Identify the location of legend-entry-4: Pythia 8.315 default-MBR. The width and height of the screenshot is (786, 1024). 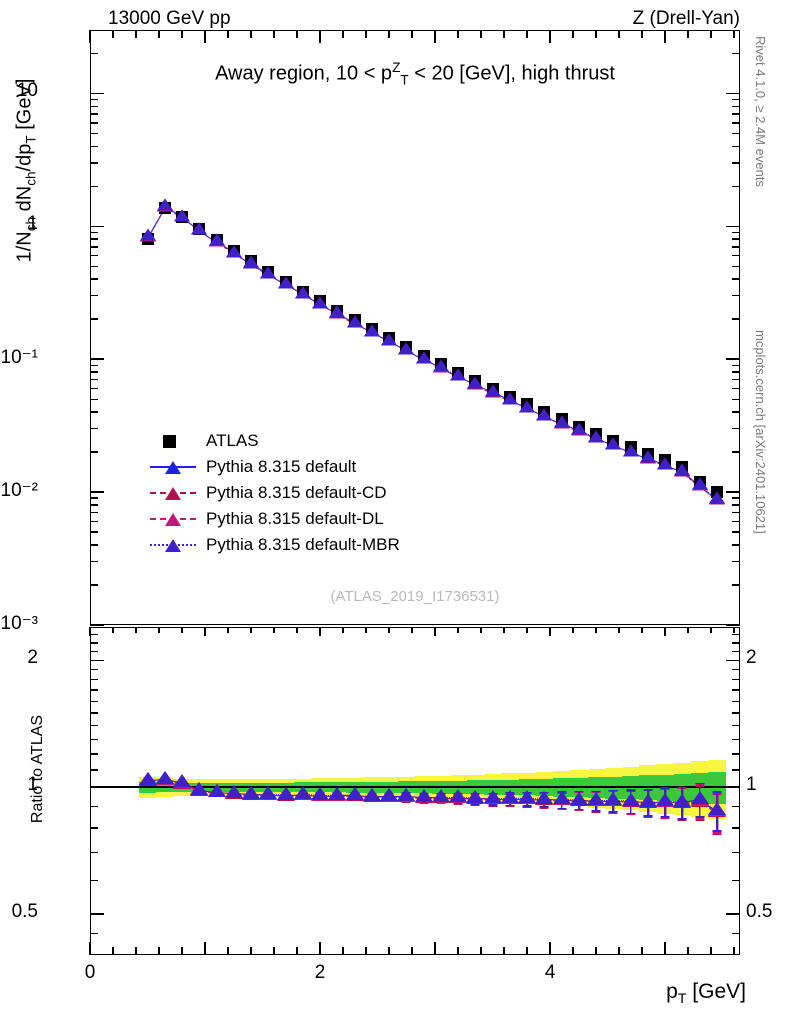
(275, 545).